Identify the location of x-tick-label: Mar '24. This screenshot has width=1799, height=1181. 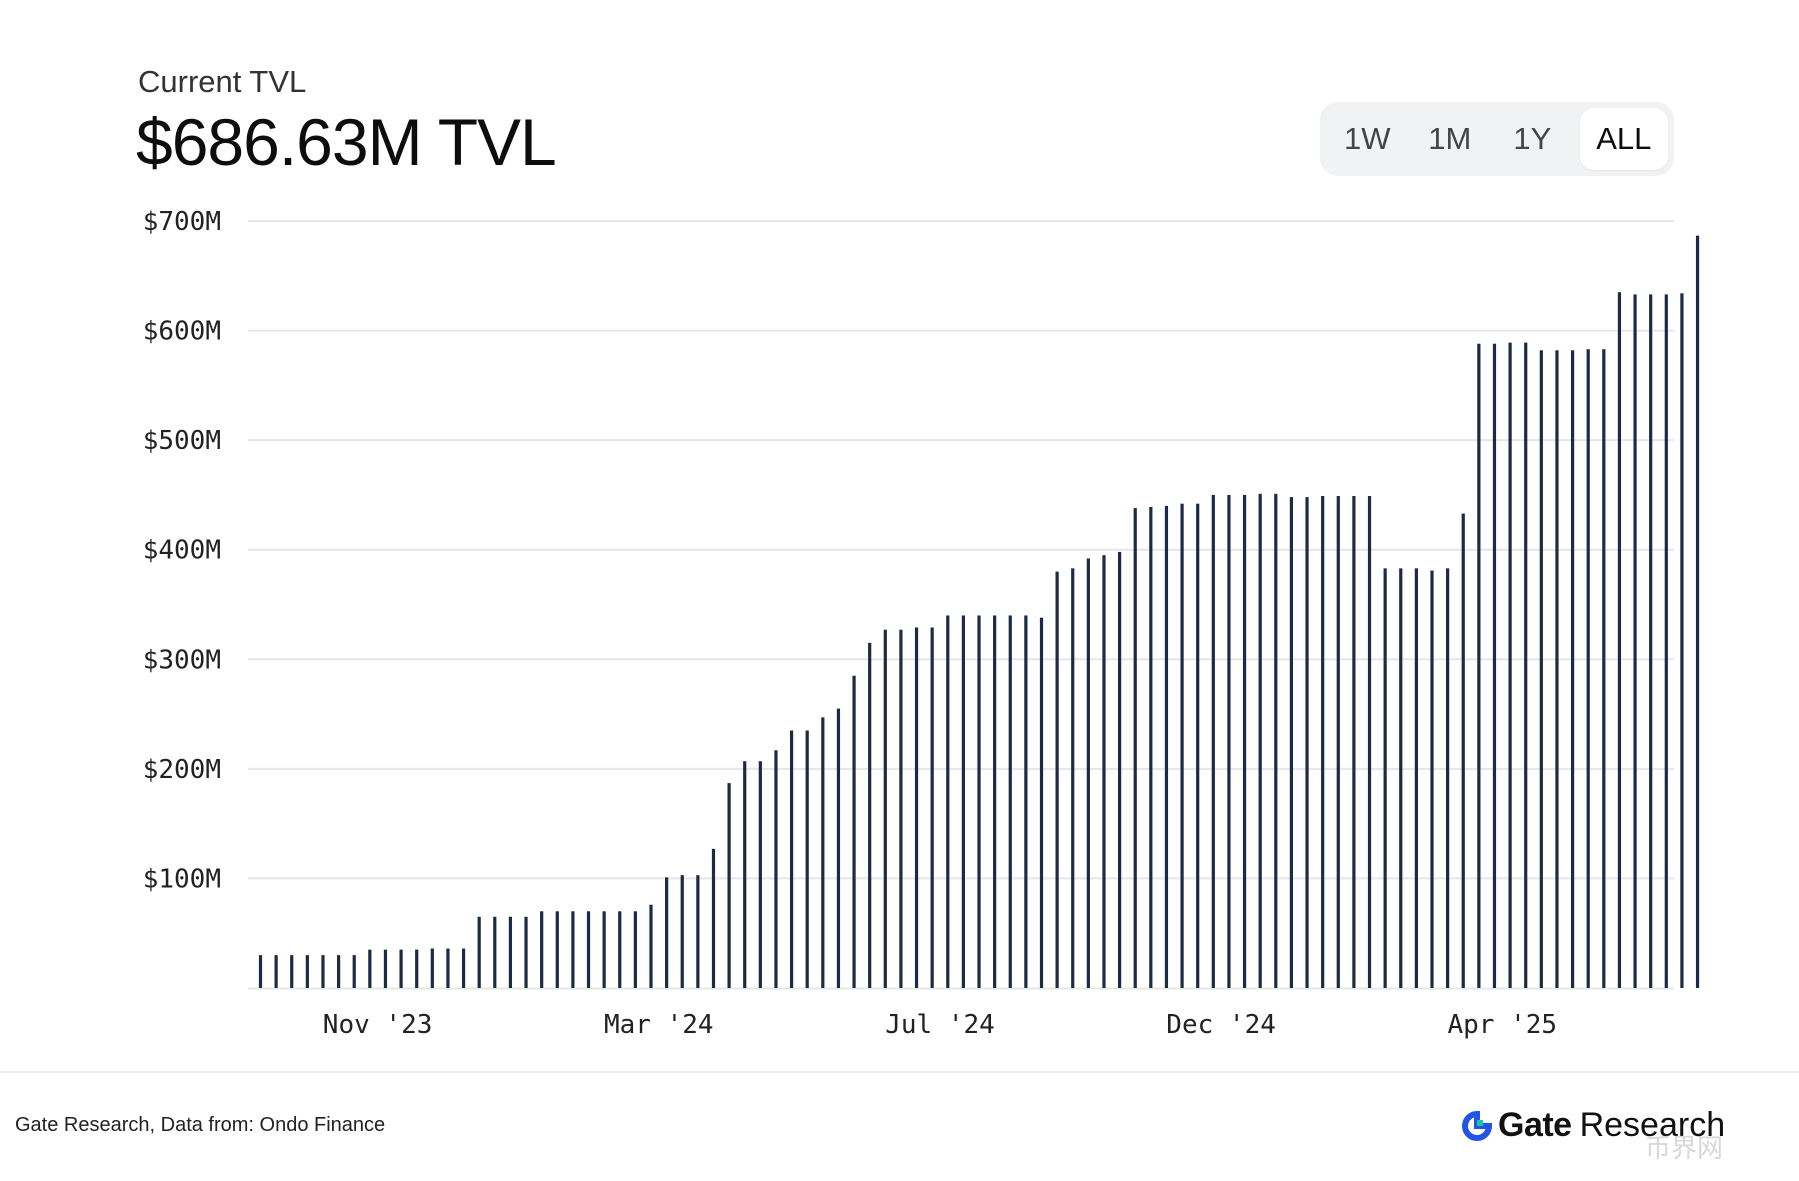
(659, 1025).